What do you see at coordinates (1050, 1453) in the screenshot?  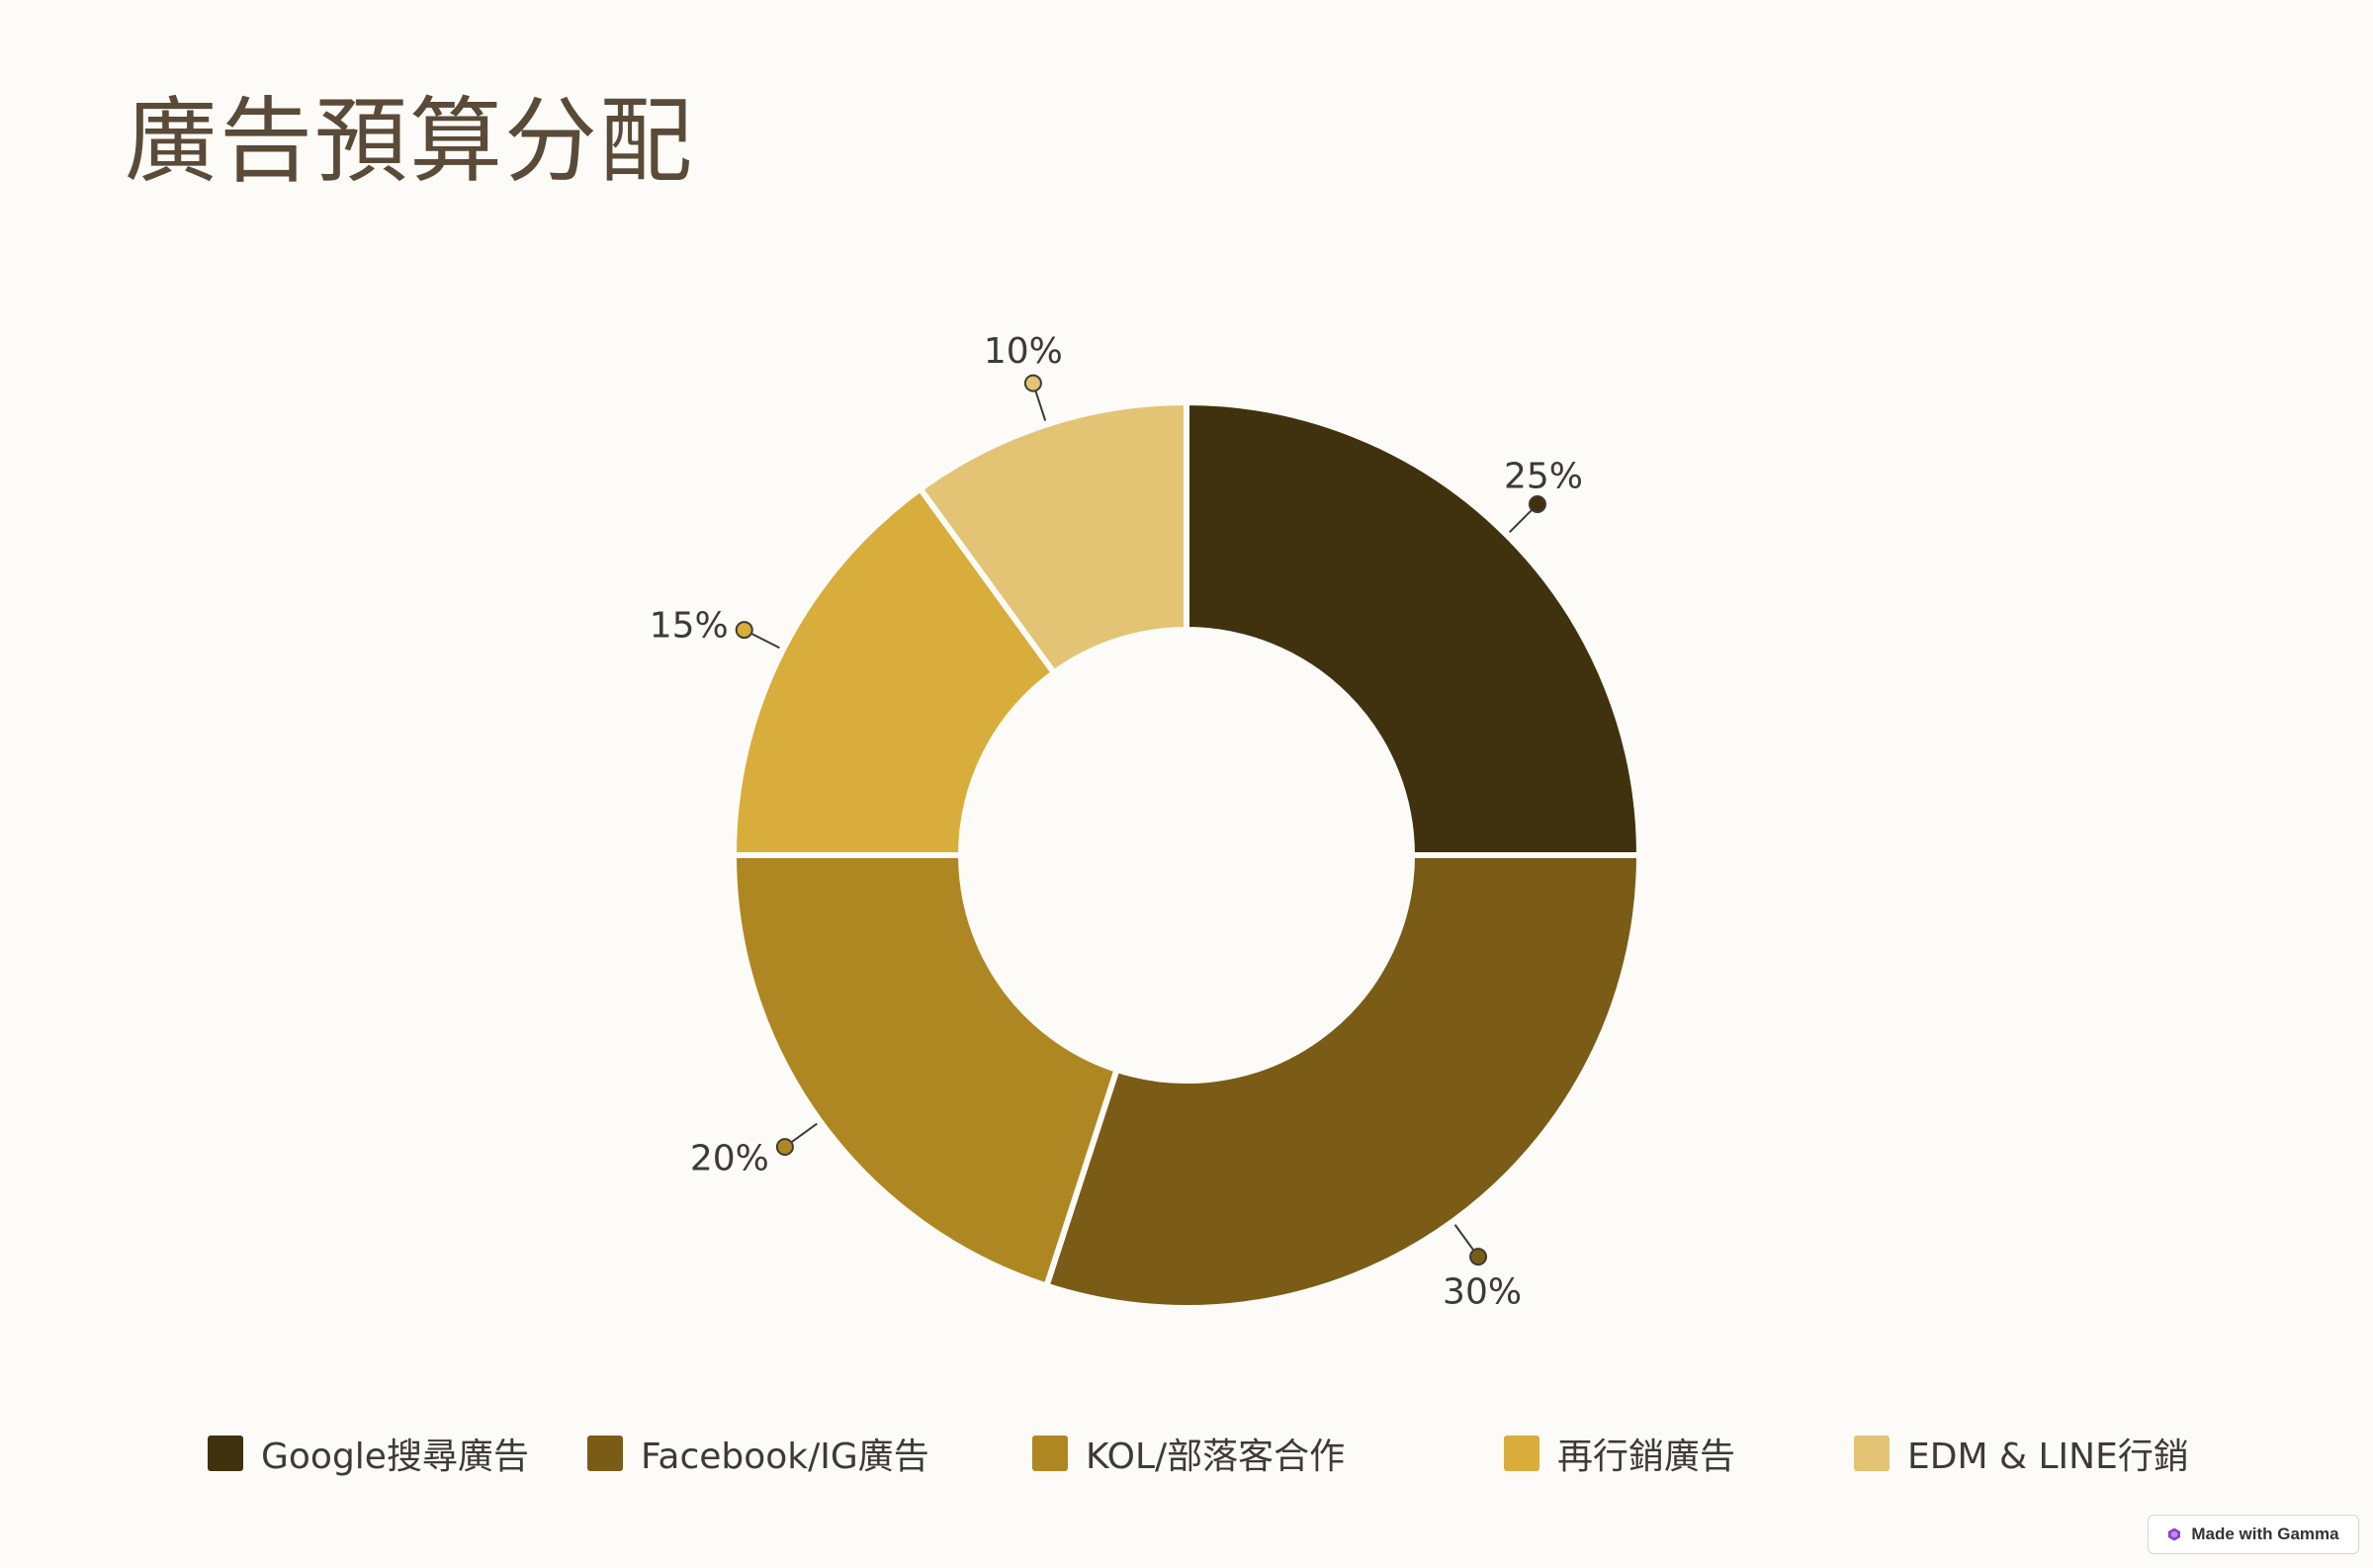 I see `legend-swatch-kol` at bounding box center [1050, 1453].